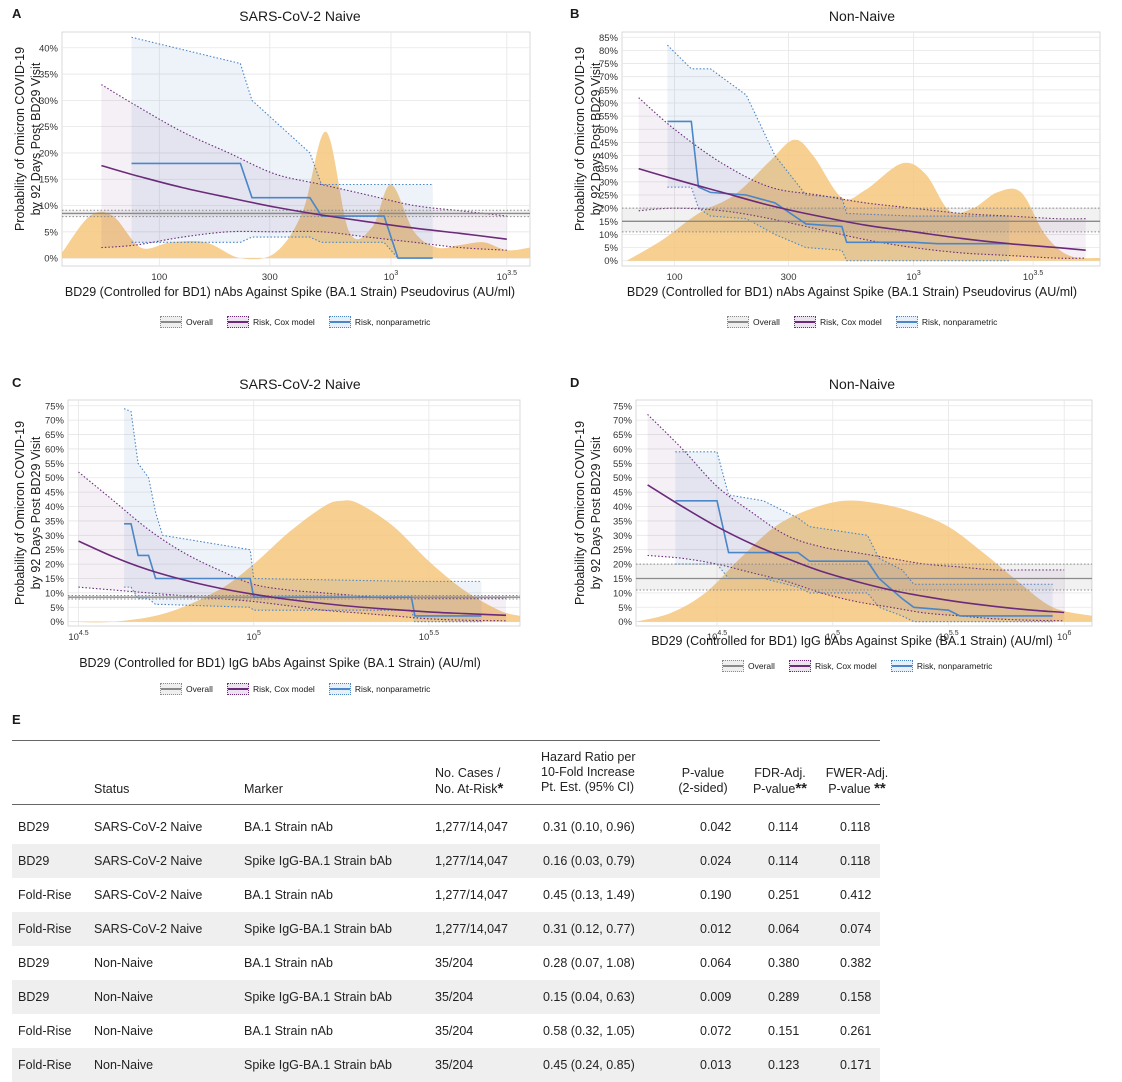  I want to click on y-tick-label: 65%, so click(609, 90).